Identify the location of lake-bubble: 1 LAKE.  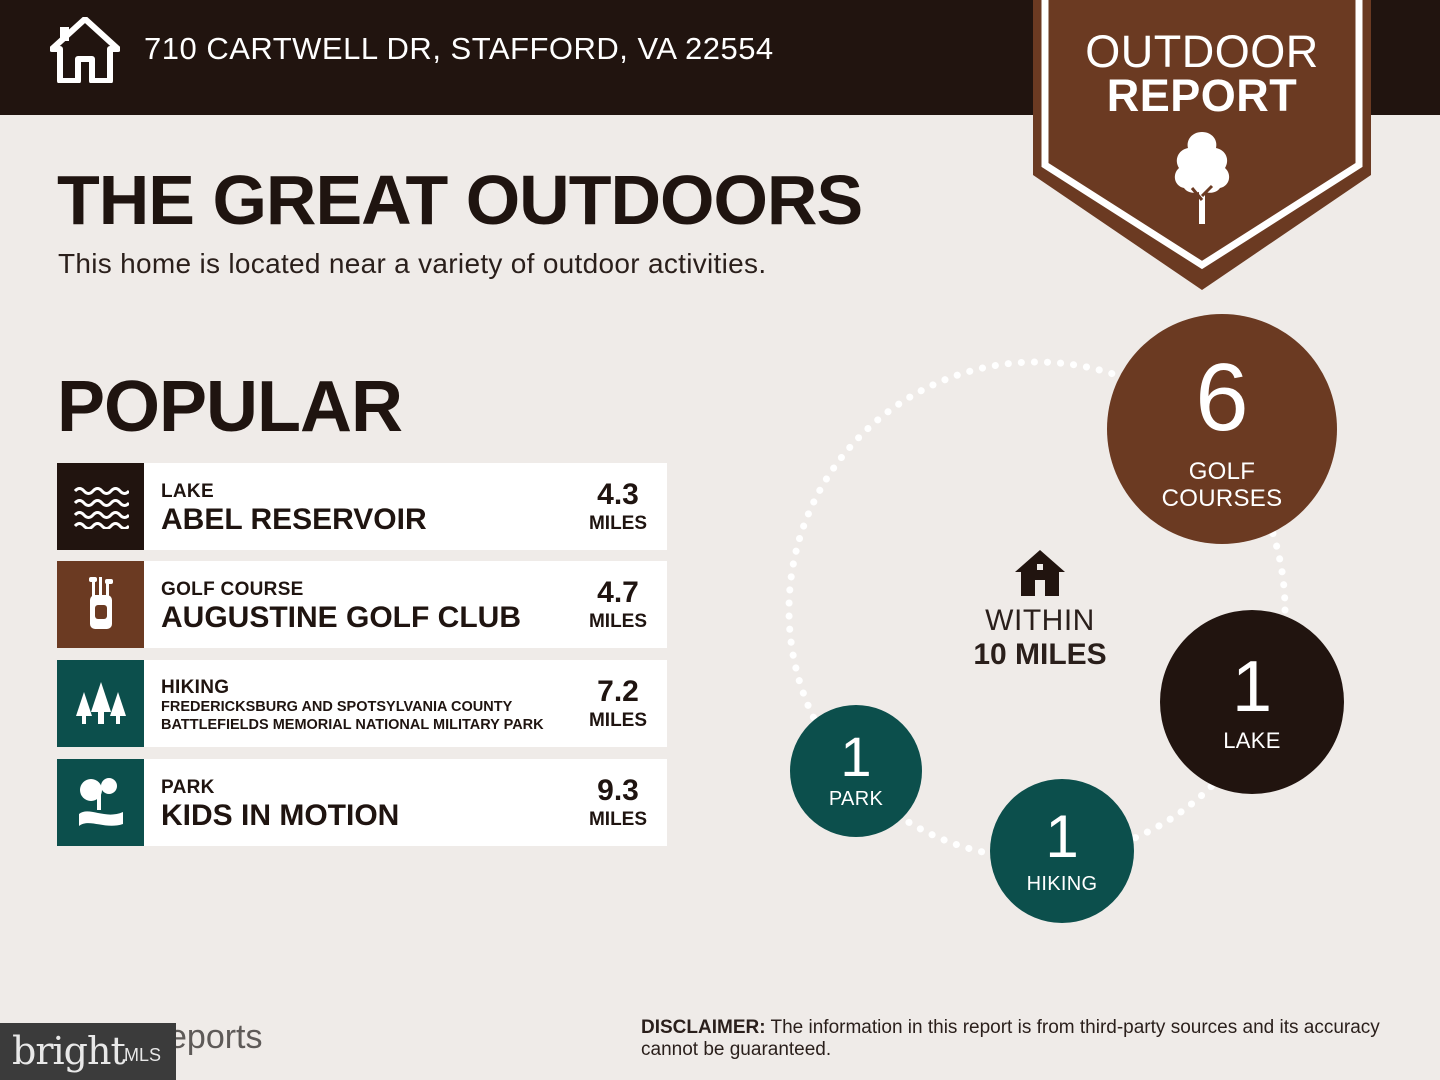
(1252, 702).